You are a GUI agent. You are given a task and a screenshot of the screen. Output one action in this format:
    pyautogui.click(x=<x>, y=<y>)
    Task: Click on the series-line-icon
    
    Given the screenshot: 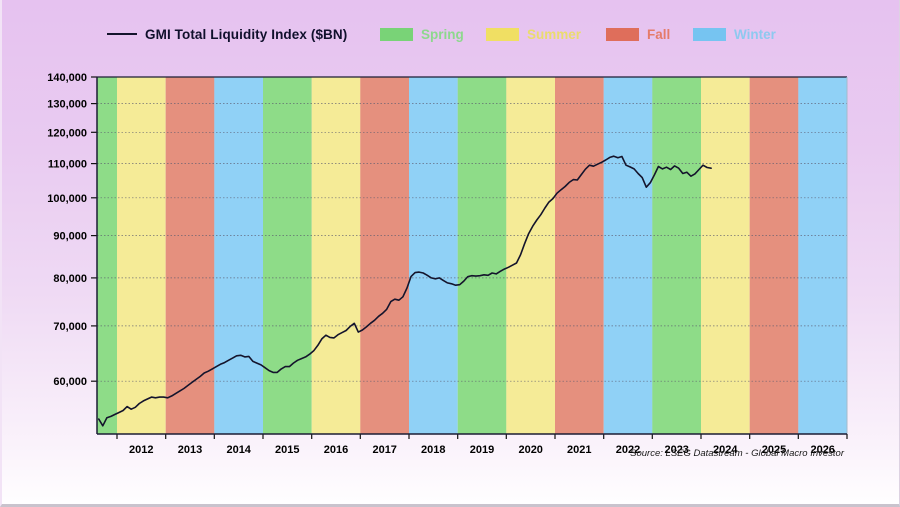 What is the action you would take?
    pyautogui.click(x=122, y=34)
    